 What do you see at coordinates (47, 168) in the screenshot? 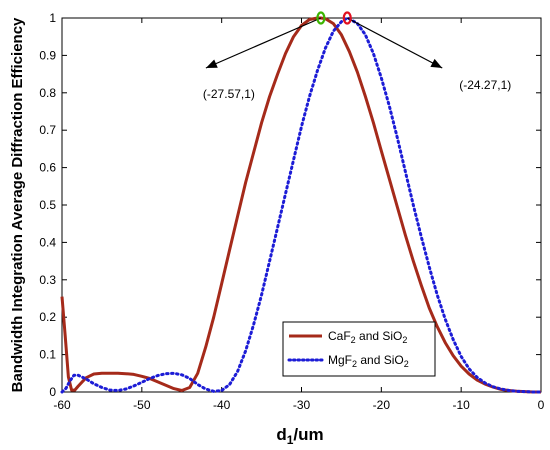
I see `y-tick-label: 0.6` at bounding box center [47, 168].